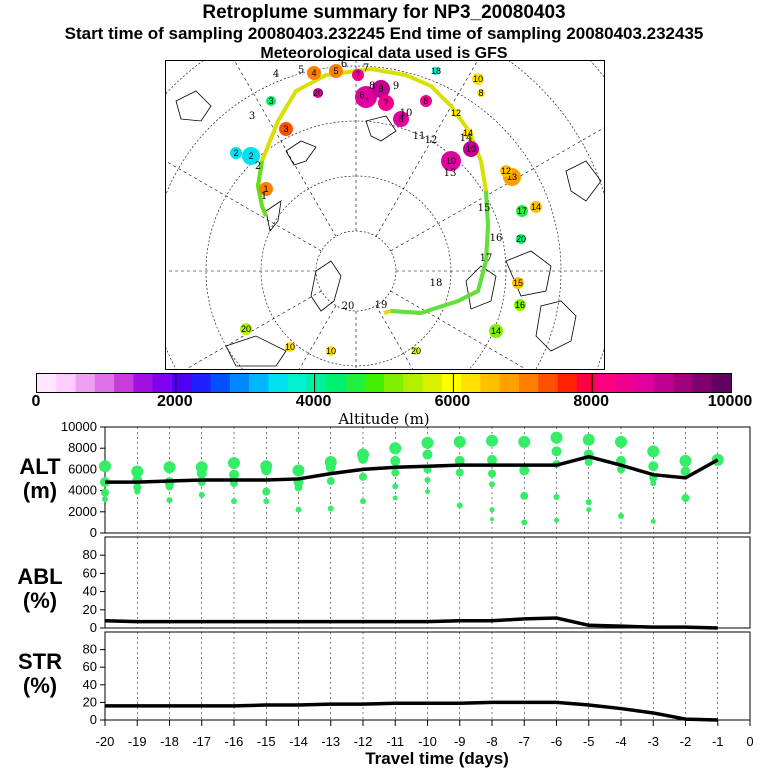 Image resolution: width=768 pixels, height=768 pixels. I want to click on abl-y-tick-label: 0, so click(93, 627).